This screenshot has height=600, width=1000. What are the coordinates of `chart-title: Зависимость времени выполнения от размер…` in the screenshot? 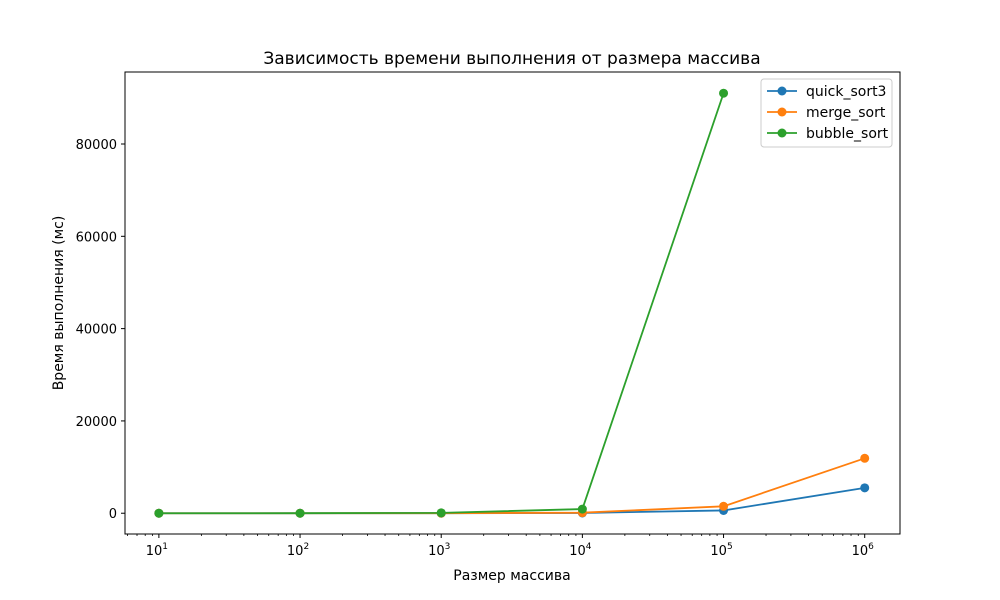 It's located at (511, 59).